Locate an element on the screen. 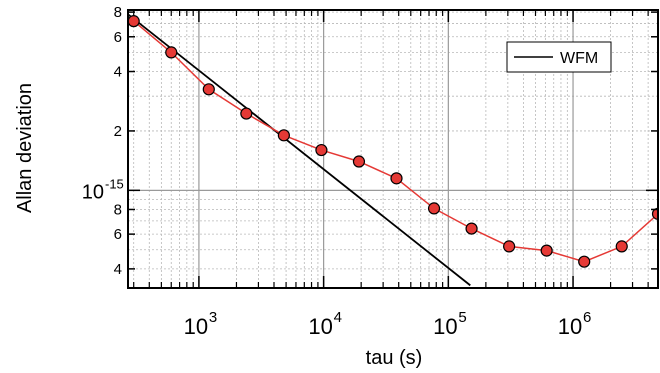  x-axis-title: tau (s) is located at coordinates (394, 358).